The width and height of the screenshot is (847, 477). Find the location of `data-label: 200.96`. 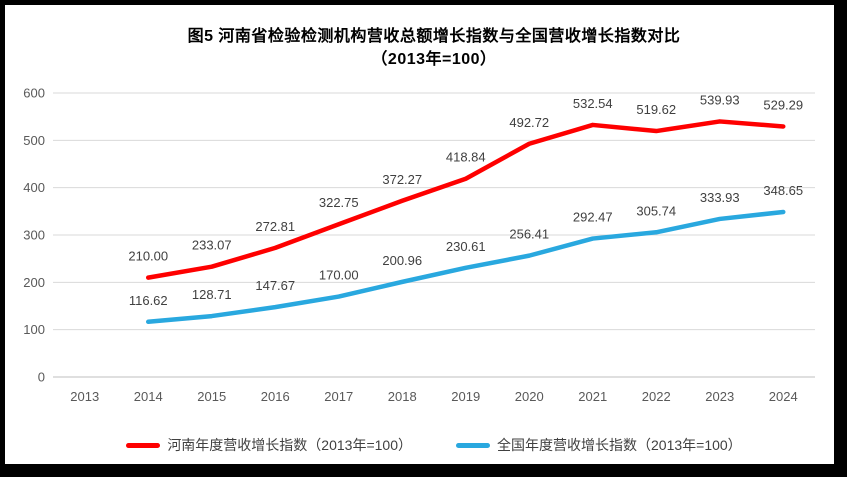

data-label: 200.96 is located at coordinates (402, 260).